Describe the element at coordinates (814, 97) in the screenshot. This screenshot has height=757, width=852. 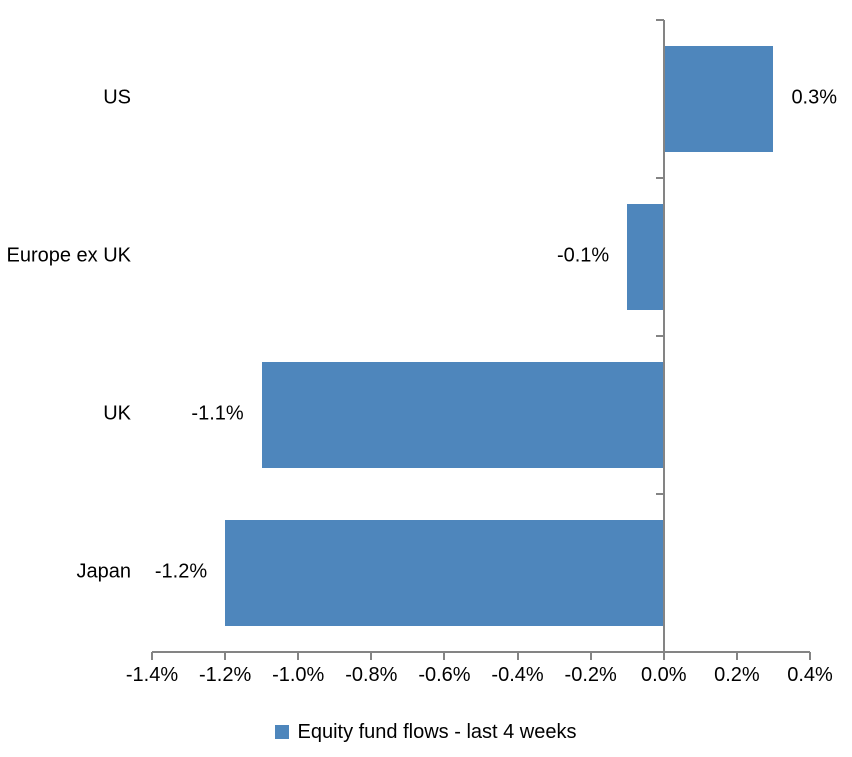
I see `value-label-us: 0.3%` at that location.